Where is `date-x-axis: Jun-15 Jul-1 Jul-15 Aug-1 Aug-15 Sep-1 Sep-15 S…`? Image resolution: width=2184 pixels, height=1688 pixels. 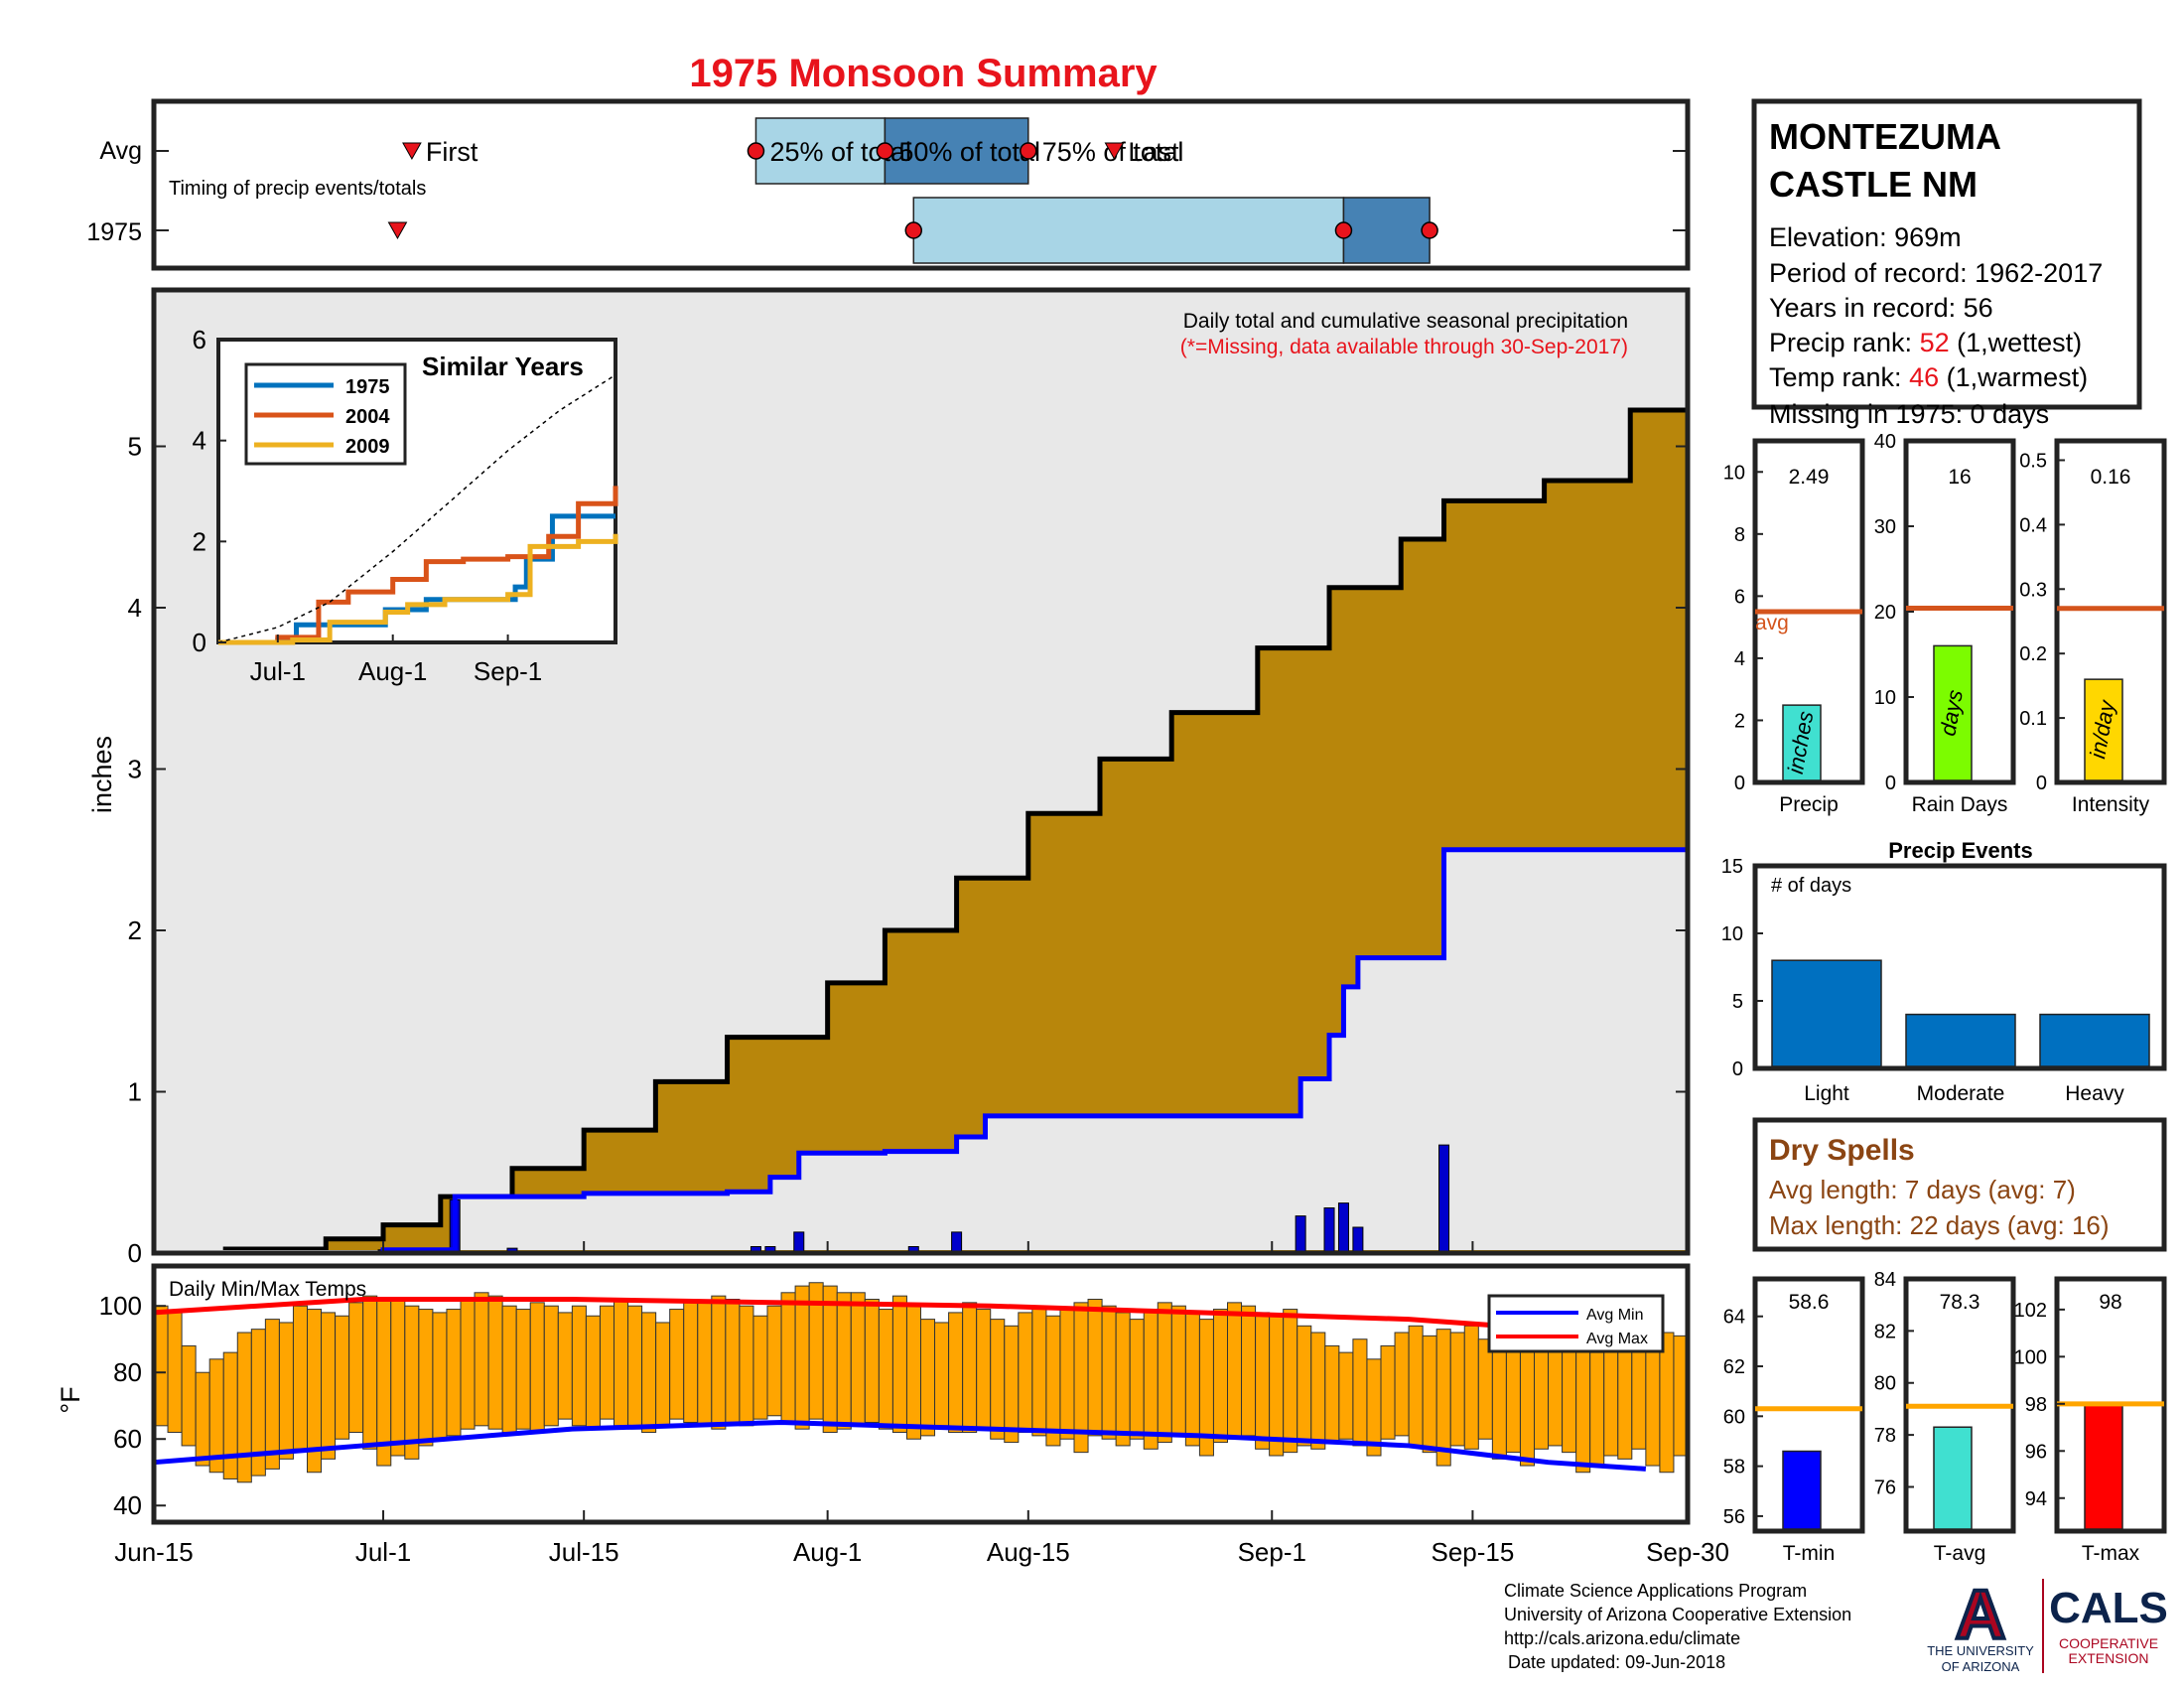 date-x-axis: Jun-15 Jul-1 Jul-15 Aug-1 Aug-15 Sep-1 Sep-15 S… is located at coordinates (921, 1404).